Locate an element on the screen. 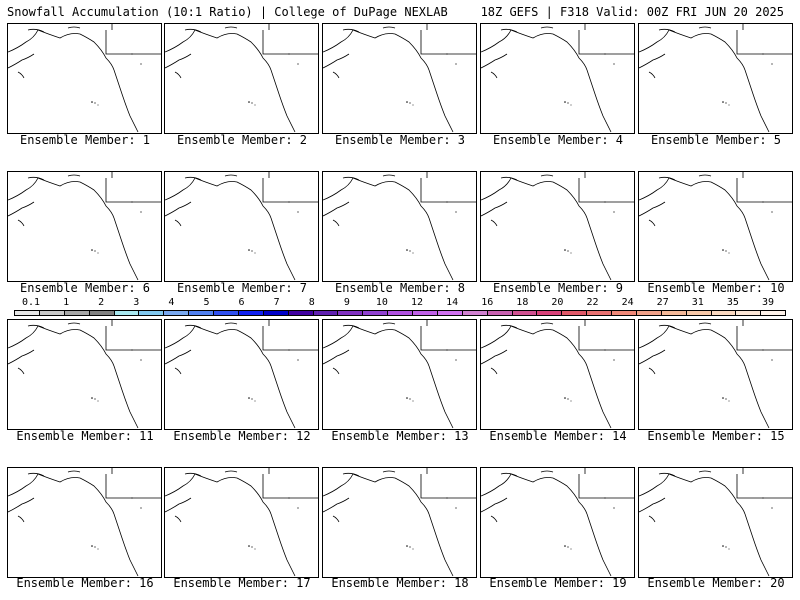 Image resolution: width=800 pixels, height=600 pixels. ensemble-member-label: Ensemble Member: 18 is located at coordinates (400, 583).